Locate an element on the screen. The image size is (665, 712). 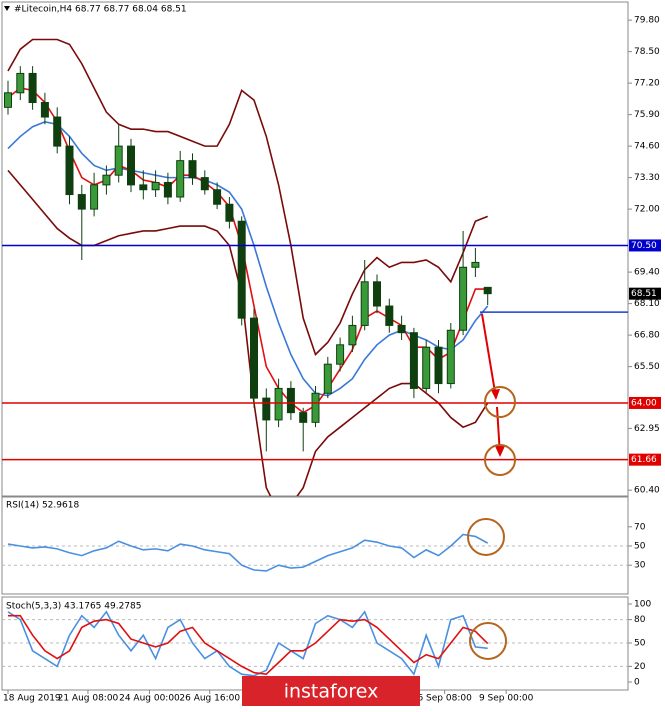
y-tick-label: 74.60 is located at coordinates (647, 147).